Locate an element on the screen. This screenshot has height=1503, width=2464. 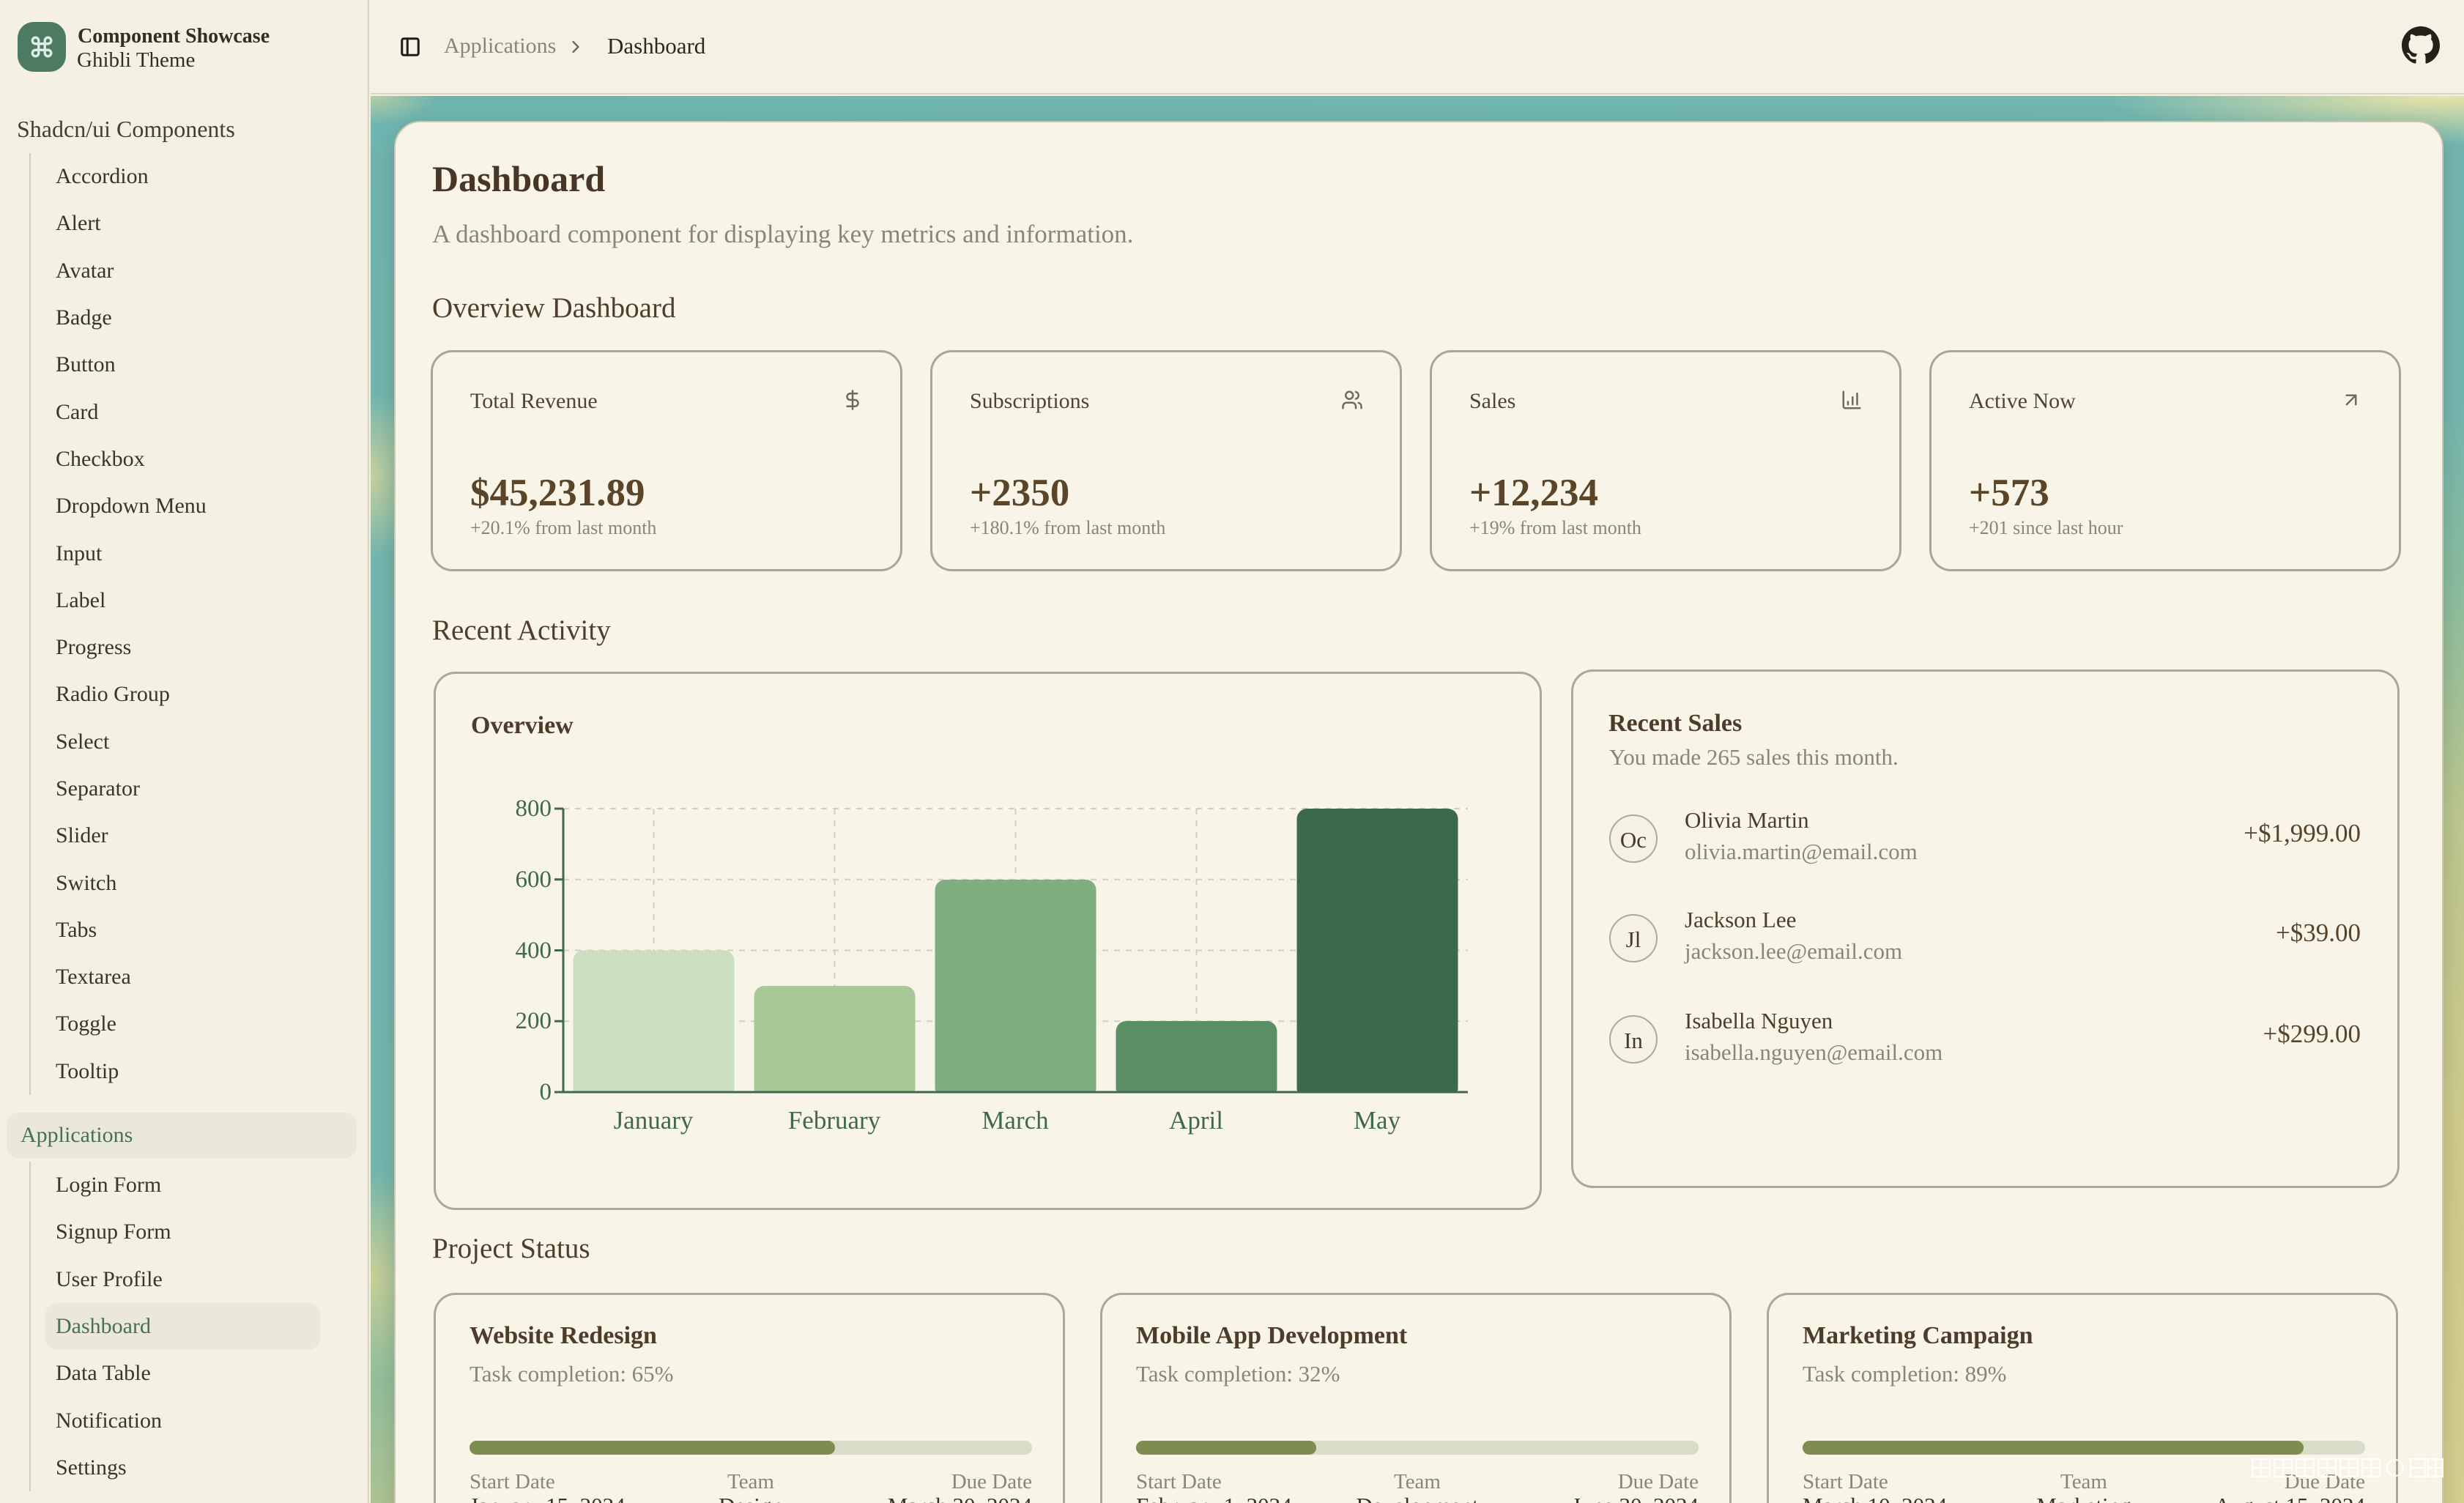
svg-text: 200 is located at coordinates (534, 1021).